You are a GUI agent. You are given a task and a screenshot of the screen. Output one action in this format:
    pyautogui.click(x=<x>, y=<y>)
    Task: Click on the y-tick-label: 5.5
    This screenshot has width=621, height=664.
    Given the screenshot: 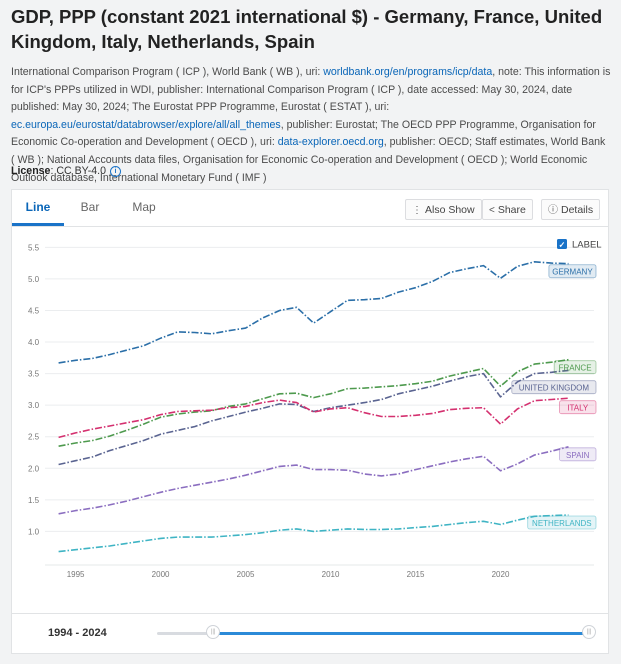 What is the action you would take?
    pyautogui.click(x=34, y=247)
    